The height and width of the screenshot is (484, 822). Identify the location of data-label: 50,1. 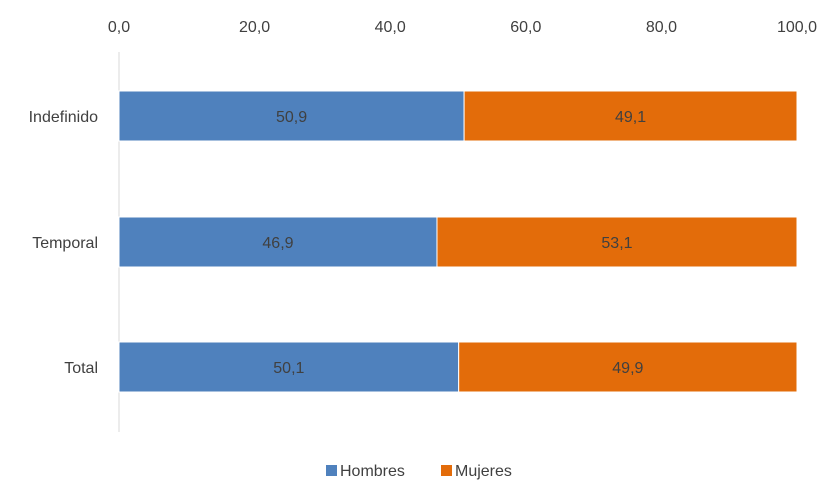
(288, 368).